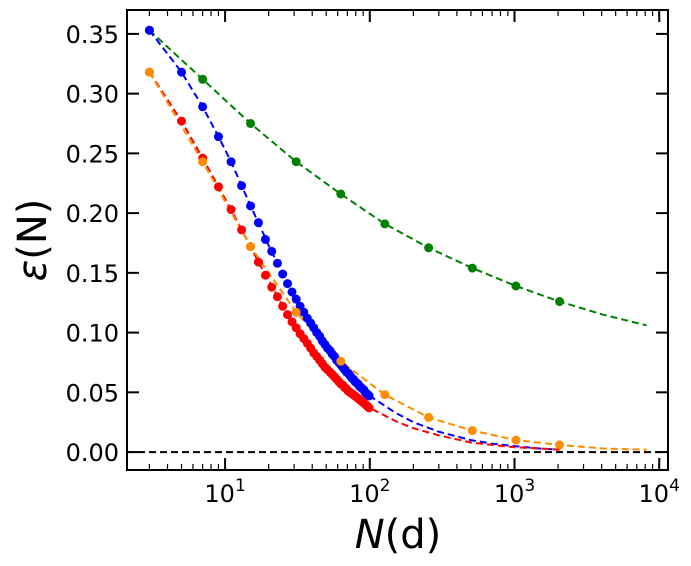 The height and width of the screenshot is (566, 691). Describe the element at coordinates (92, 393) in the screenshot. I see `y-tick-label: 0.05` at that location.